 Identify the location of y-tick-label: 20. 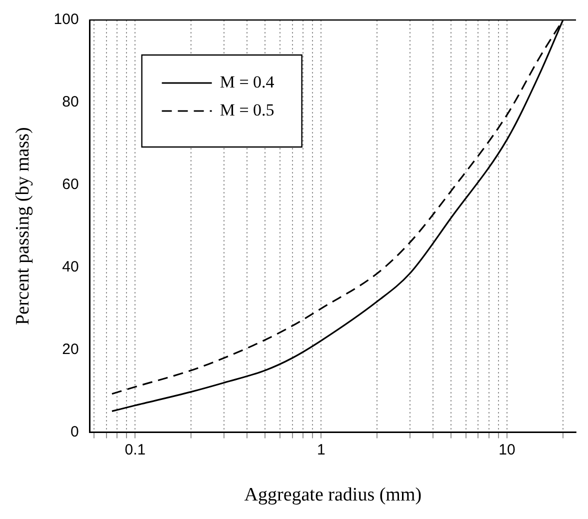
(70, 349).